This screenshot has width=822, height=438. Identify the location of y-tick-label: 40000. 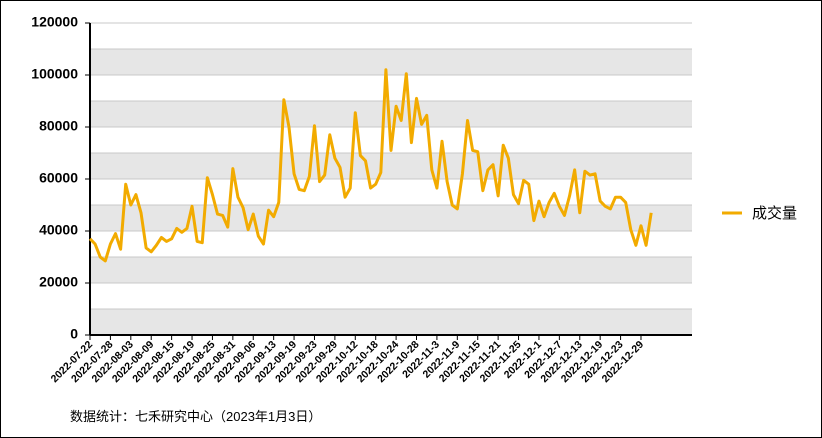
(58, 230).